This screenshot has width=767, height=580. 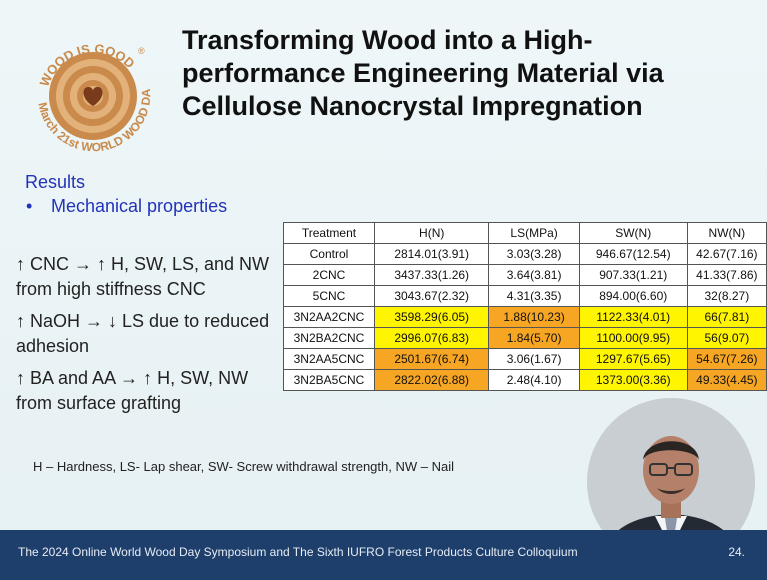 I want to click on table-cell: 3437.33(1.26), so click(x=431, y=275).